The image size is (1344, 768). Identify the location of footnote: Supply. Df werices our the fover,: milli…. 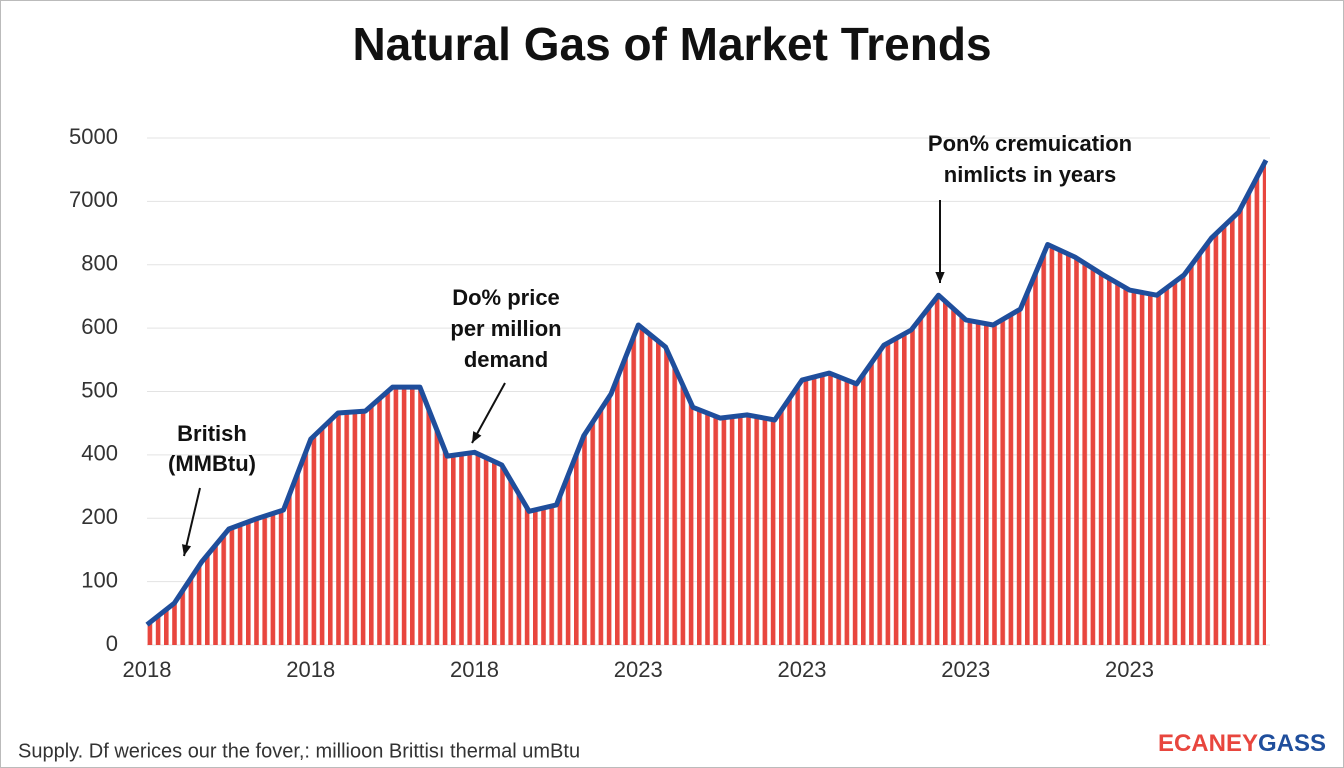
(299, 751).